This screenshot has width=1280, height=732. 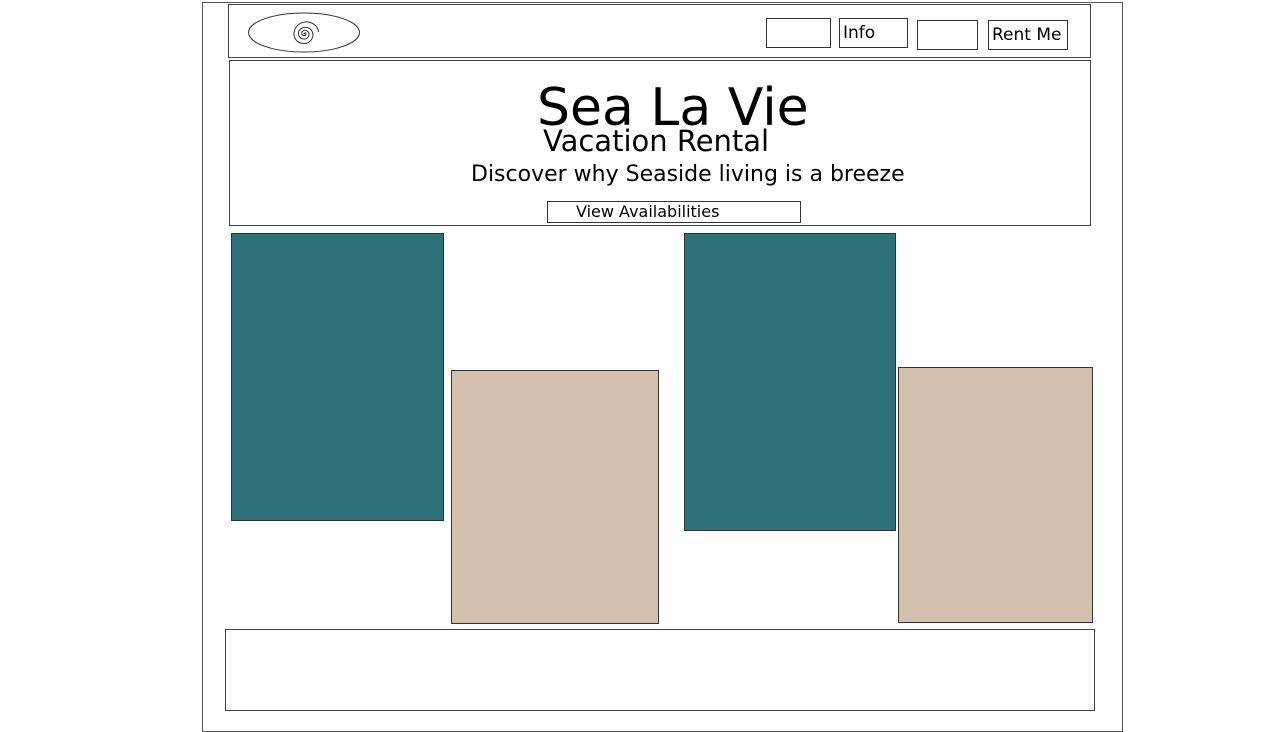 I want to click on hero-title: Sea La Vie, so click(x=673, y=108).